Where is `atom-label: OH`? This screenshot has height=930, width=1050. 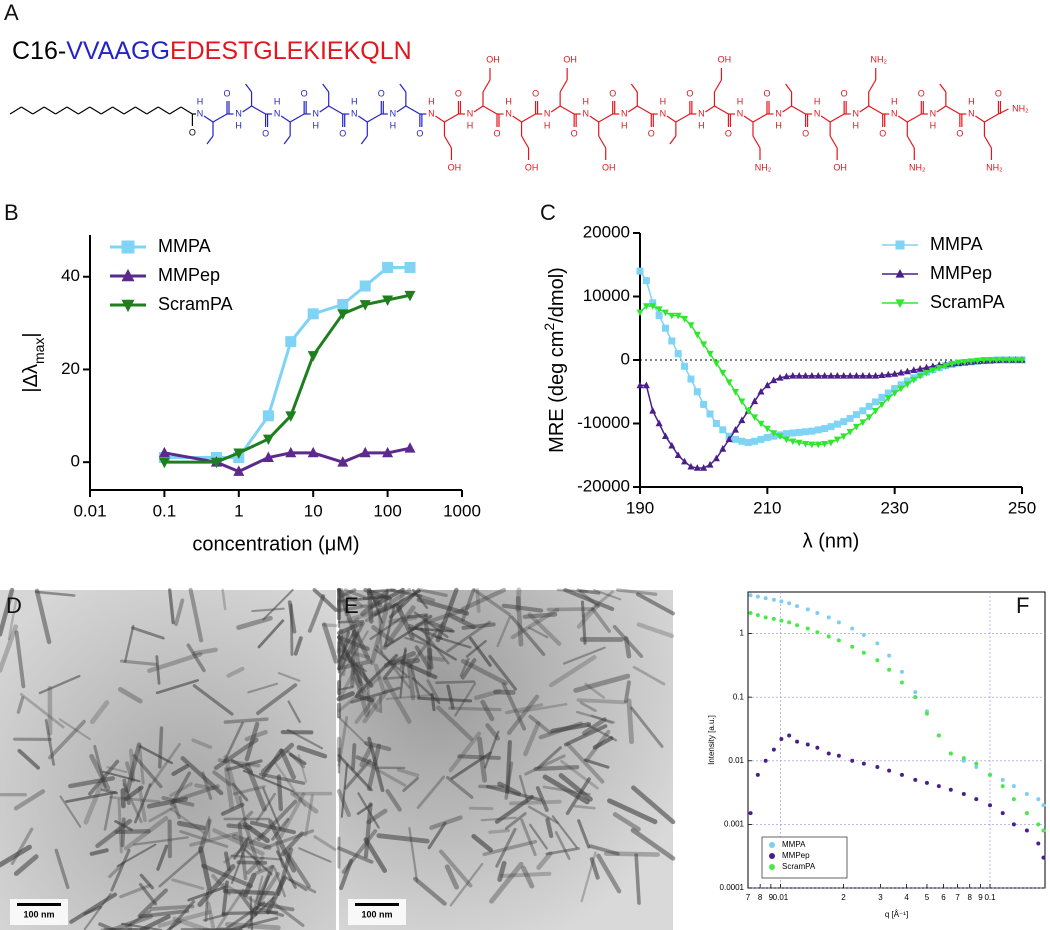
atom-label: OH is located at coordinates (493, 59).